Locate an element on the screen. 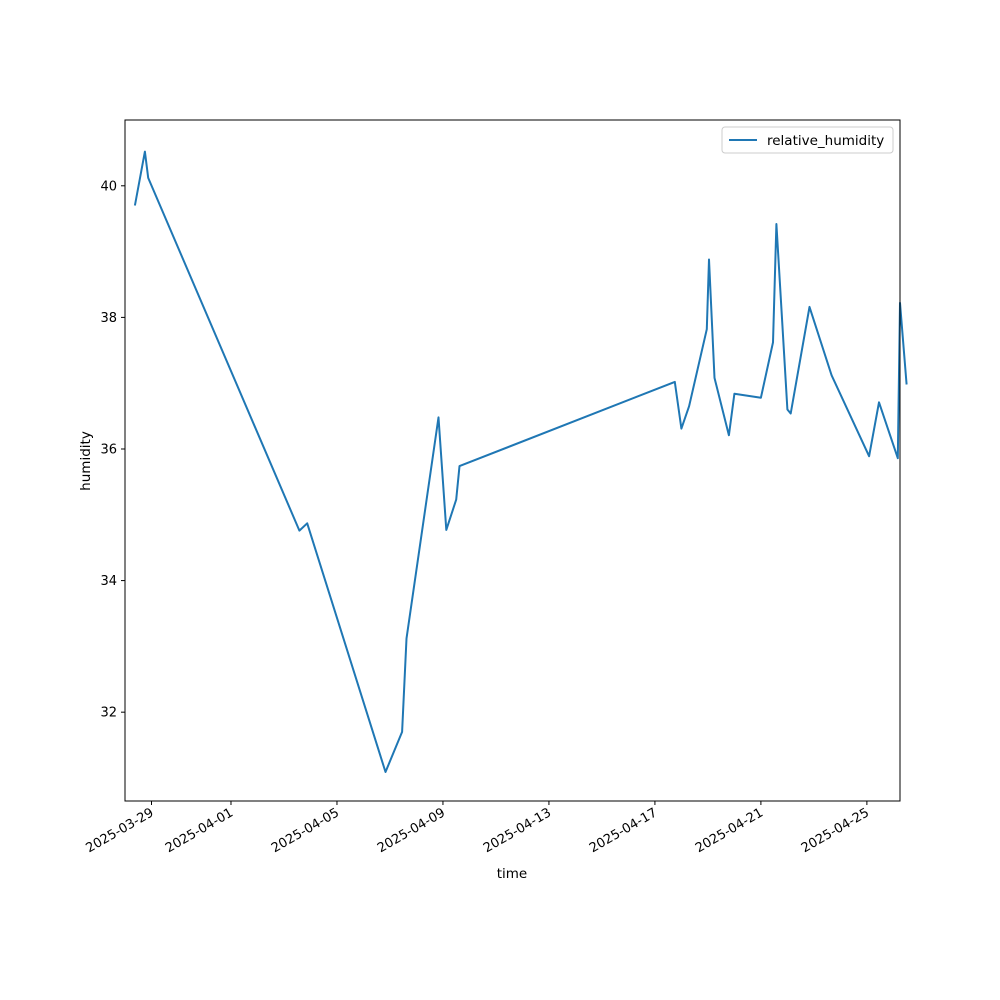 The width and height of the screenshot is (1000, 1000). y-axis-ticks: 32 34 36 38 40 is located at coordinates (112, 450).